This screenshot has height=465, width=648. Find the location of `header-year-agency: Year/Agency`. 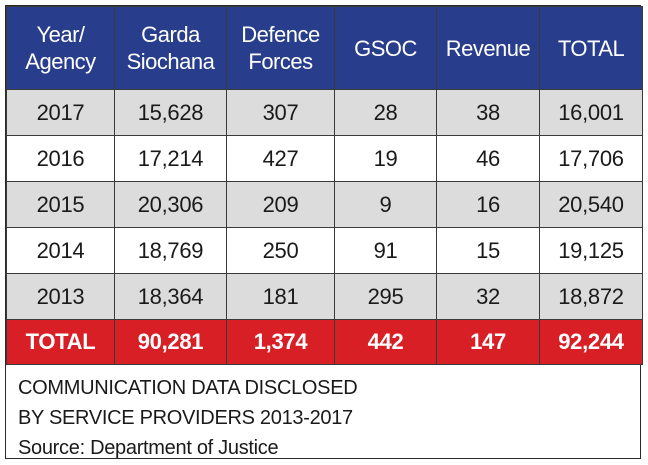

header-year-agency: Year/Agency is located at coordinates (60, 48).